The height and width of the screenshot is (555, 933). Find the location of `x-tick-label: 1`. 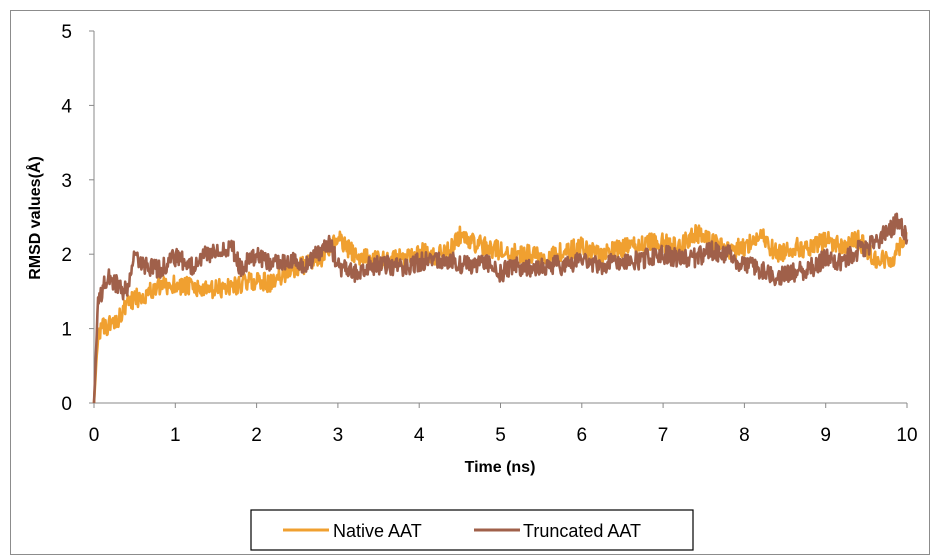

x-tick-label: 1 is located at coordinates (175, 435).